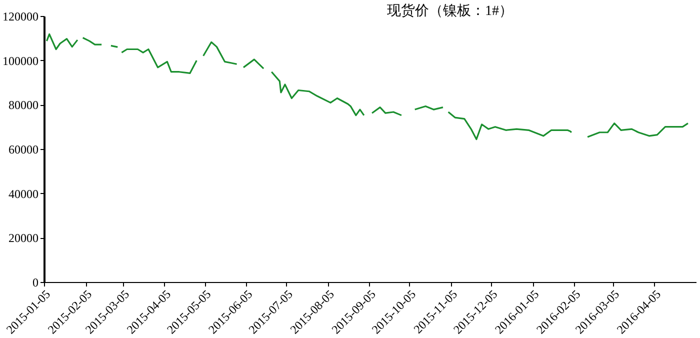  What do you see at coordinates (35, 283) in the screenshot?
I see `y-tick-label: 0` at bounding box center [35, 283].